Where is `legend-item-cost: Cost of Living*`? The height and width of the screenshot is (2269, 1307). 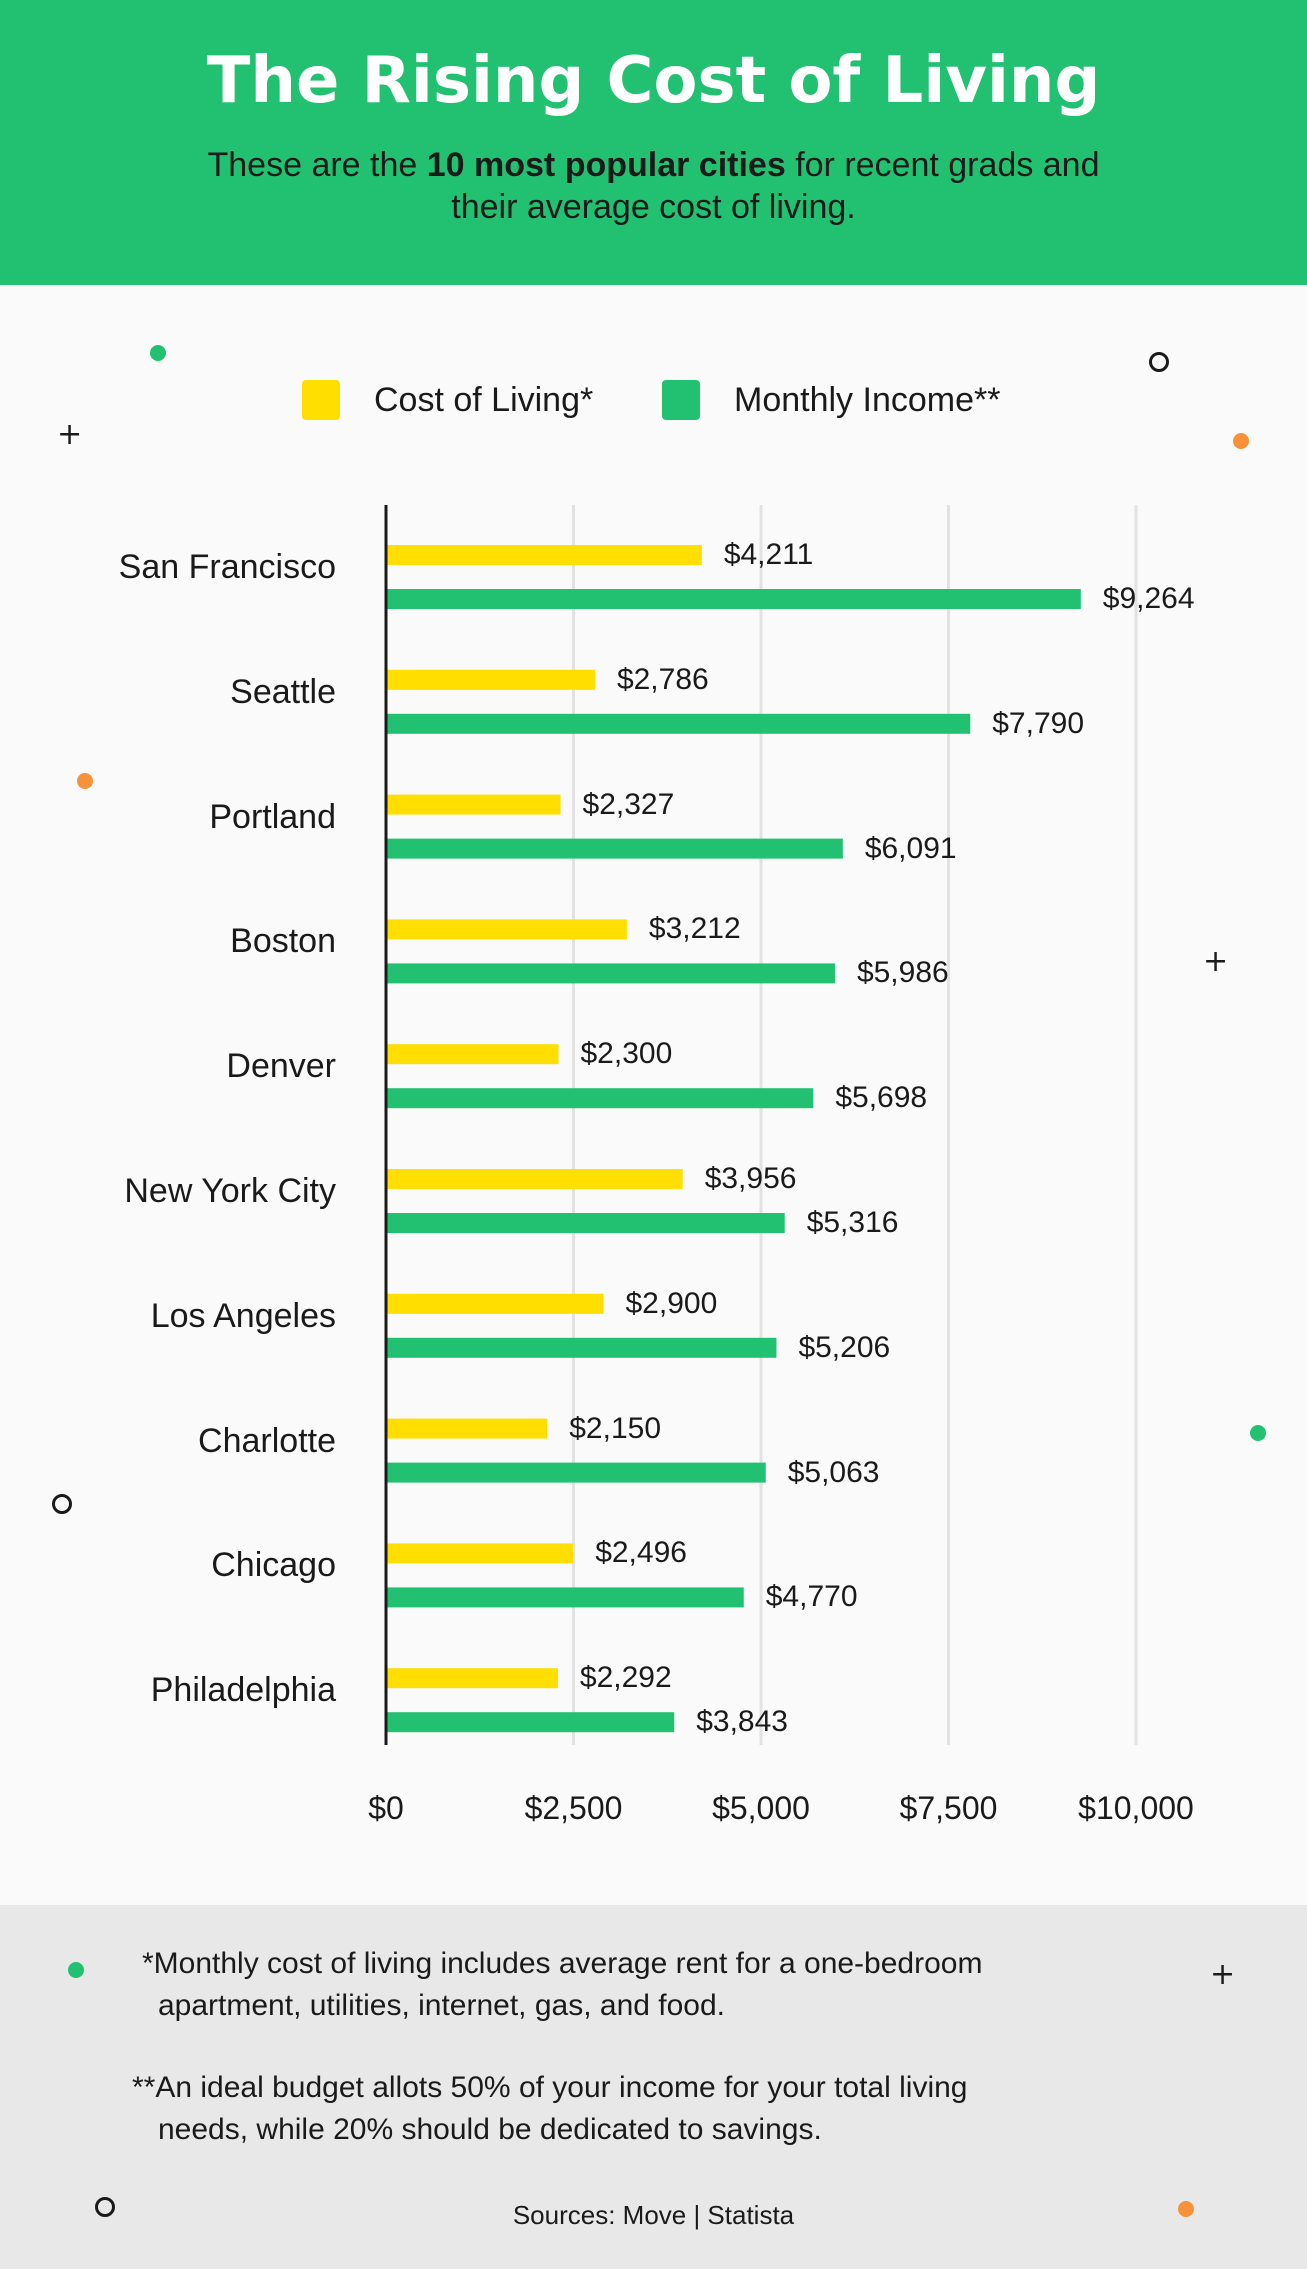
legend-item-cost: Cost of Living* is located at coordinates (447, 400).